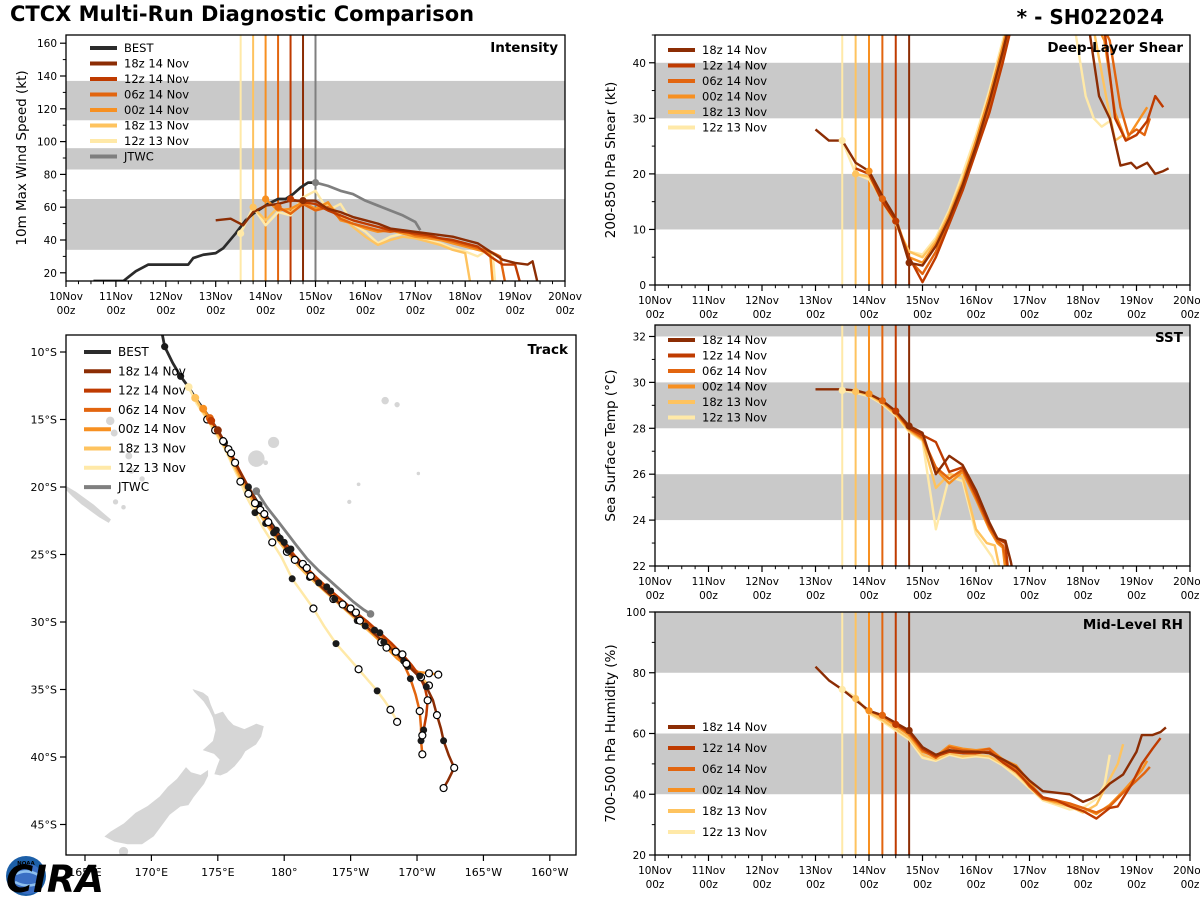  Describe the element at coordinates (882, 715) in the screenshot. I see `rh-init-dot-r06z14` at that location.